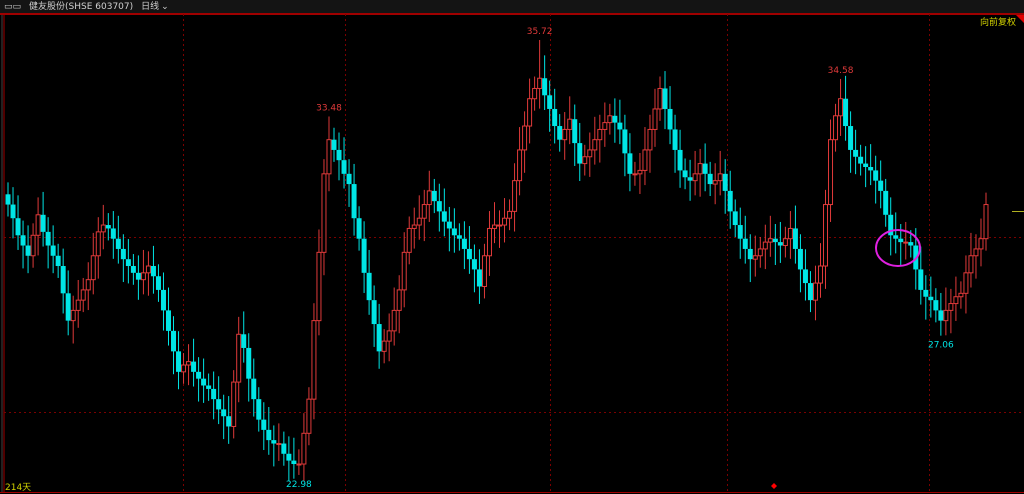  I want to click on extreme-label: 27.06, so click(941, 346).